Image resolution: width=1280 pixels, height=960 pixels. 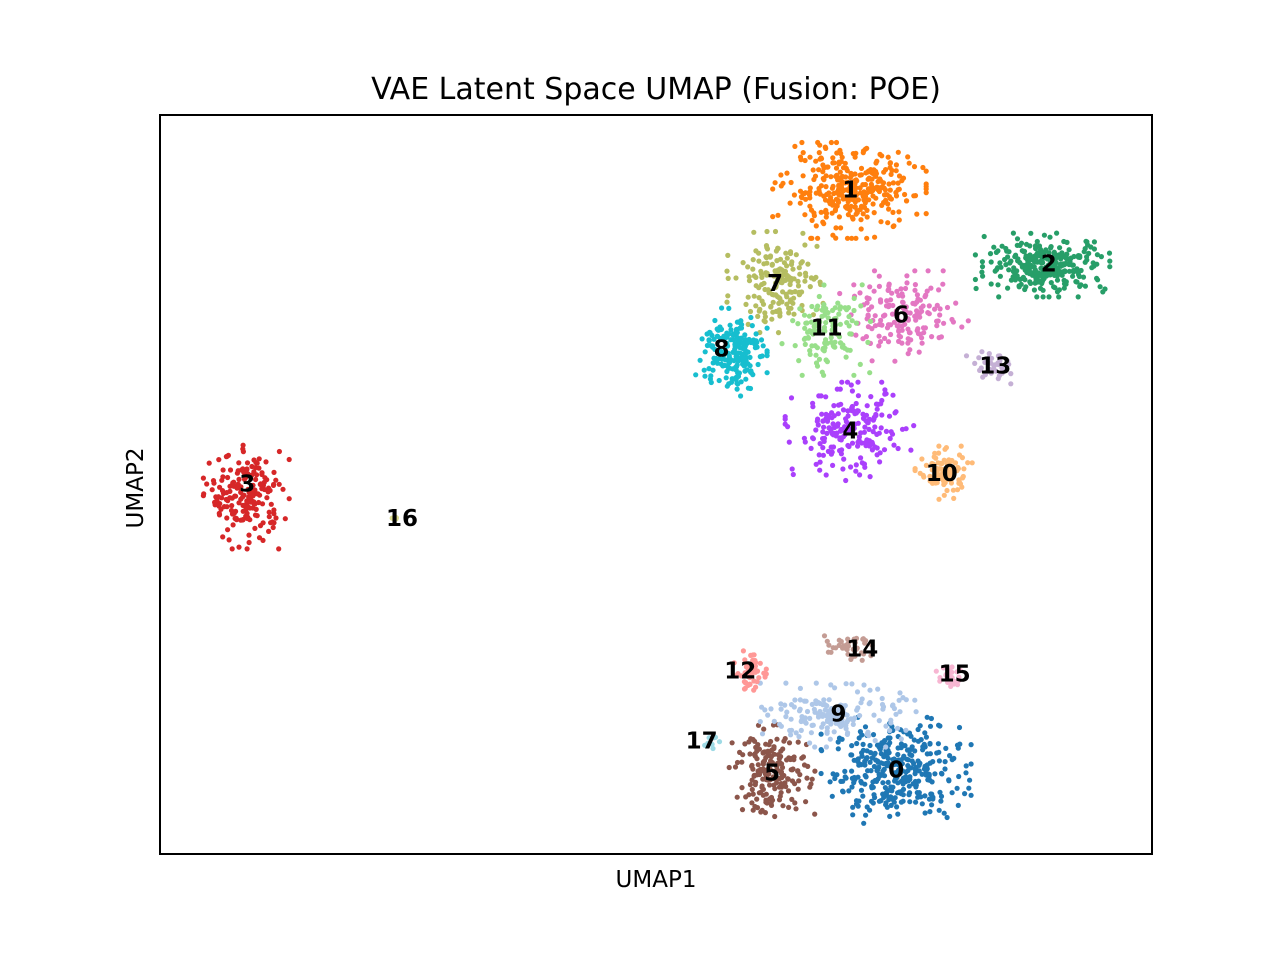 I want to click on cluster-13-point, so click(x=1002, y=371).